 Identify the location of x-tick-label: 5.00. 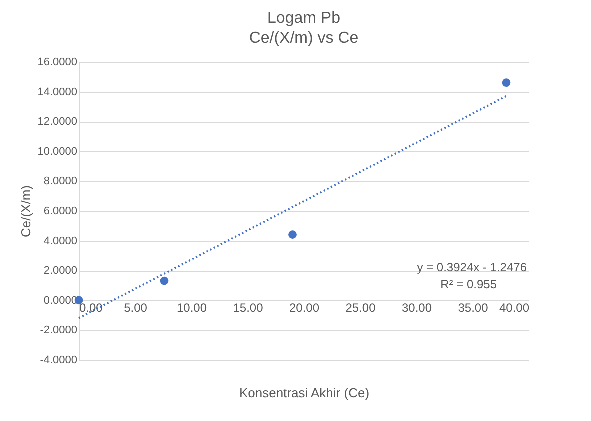
(136, 307).